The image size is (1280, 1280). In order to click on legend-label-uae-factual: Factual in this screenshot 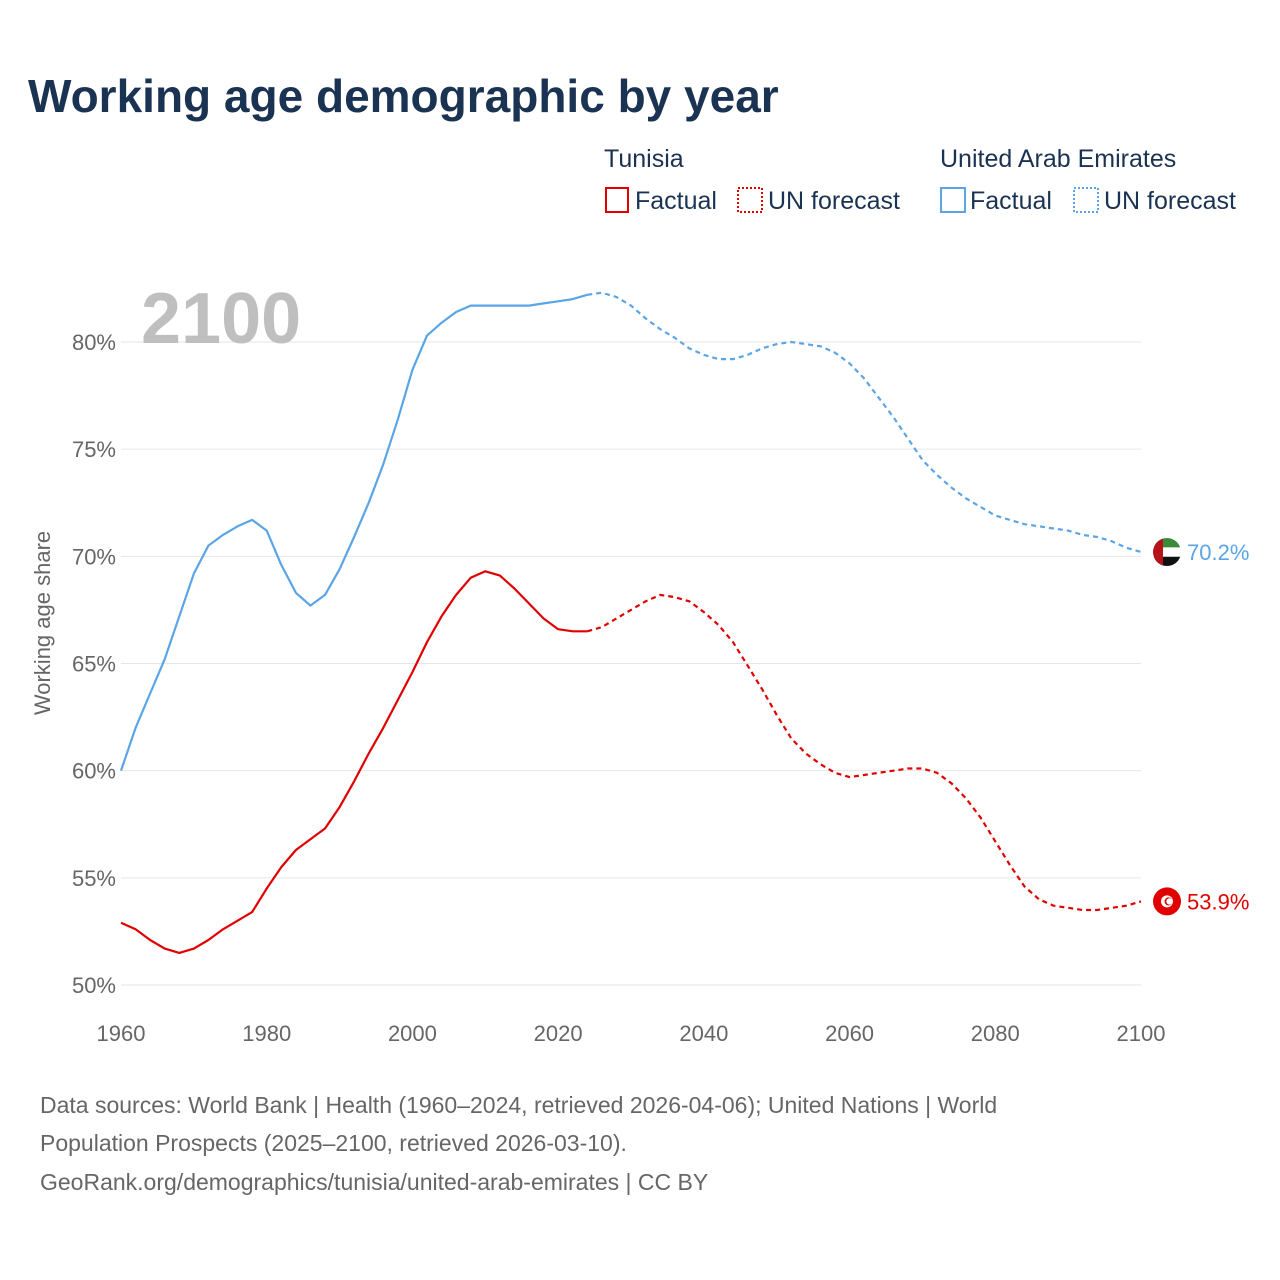, I will do `click(1011, 201)`.